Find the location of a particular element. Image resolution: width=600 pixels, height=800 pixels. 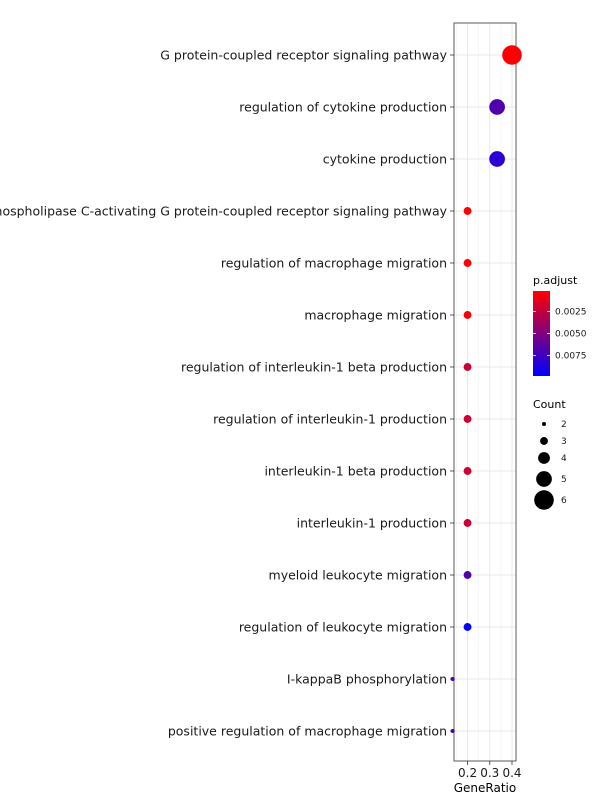

size-legend: Count 2 3 4 5 6 is located at coordinates (550, 454).